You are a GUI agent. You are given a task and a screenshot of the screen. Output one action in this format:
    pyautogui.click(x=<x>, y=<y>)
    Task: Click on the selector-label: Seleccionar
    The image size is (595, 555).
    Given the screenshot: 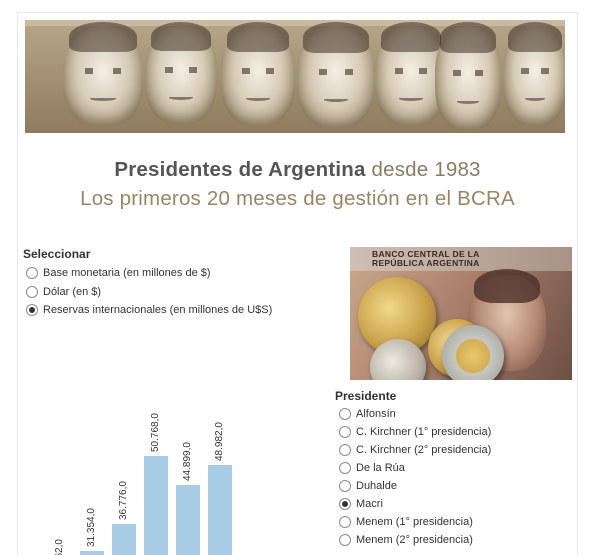 What is the action you would take?
    pyautogui.click(x=57, y=254)
    